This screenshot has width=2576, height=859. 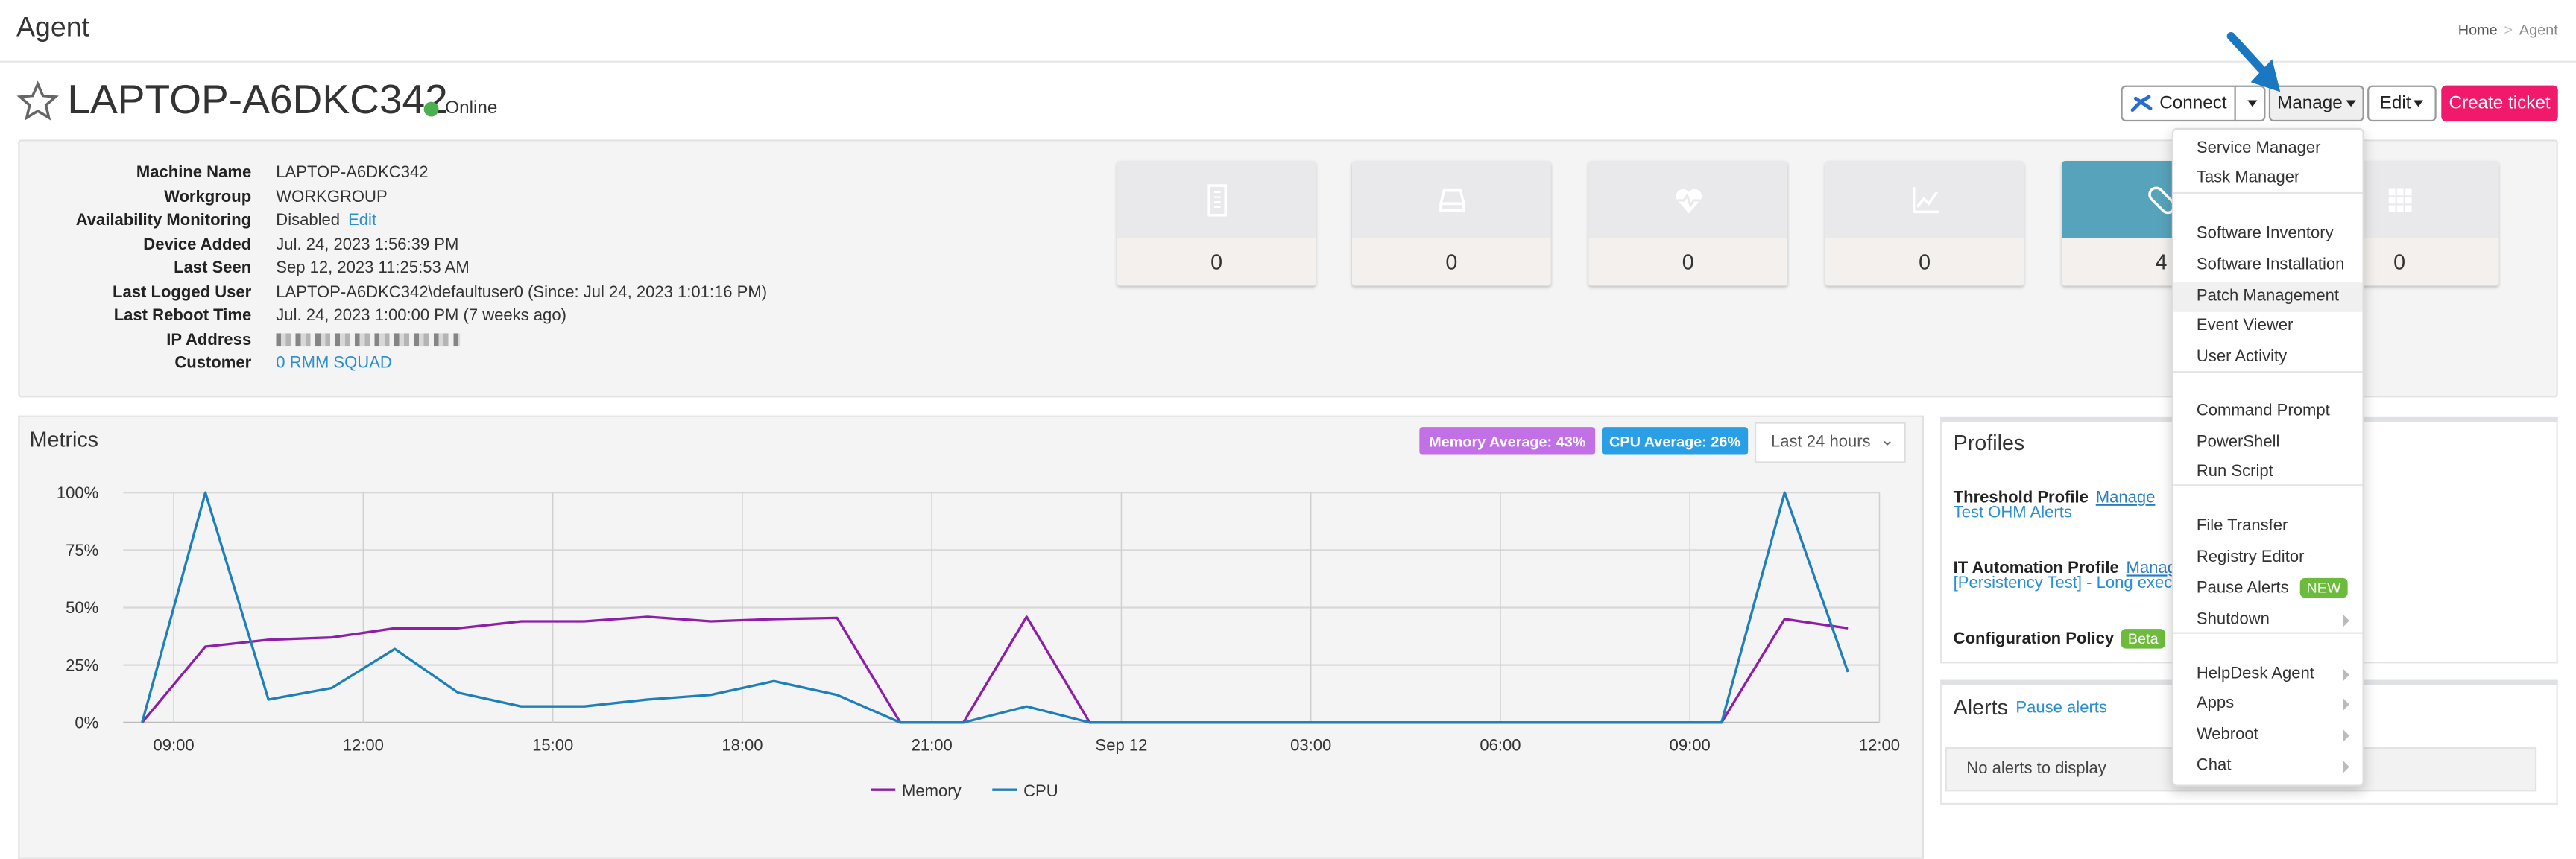 I want to click on menu-item-software-inventory: Software Inventory, so click(x=2268, y=235).